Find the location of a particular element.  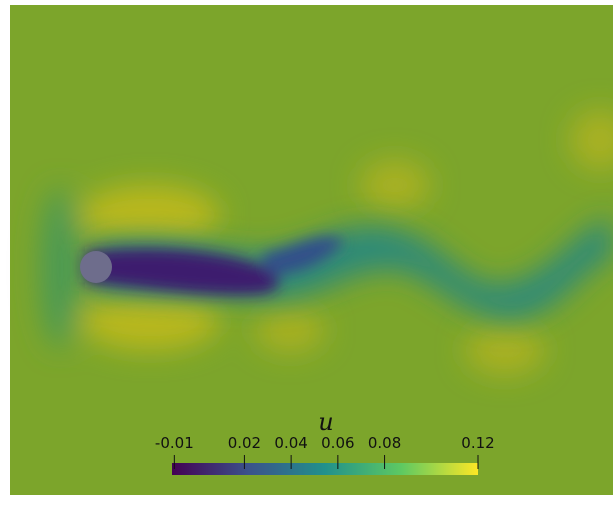

cylinder is located at coordinates (96, 267).